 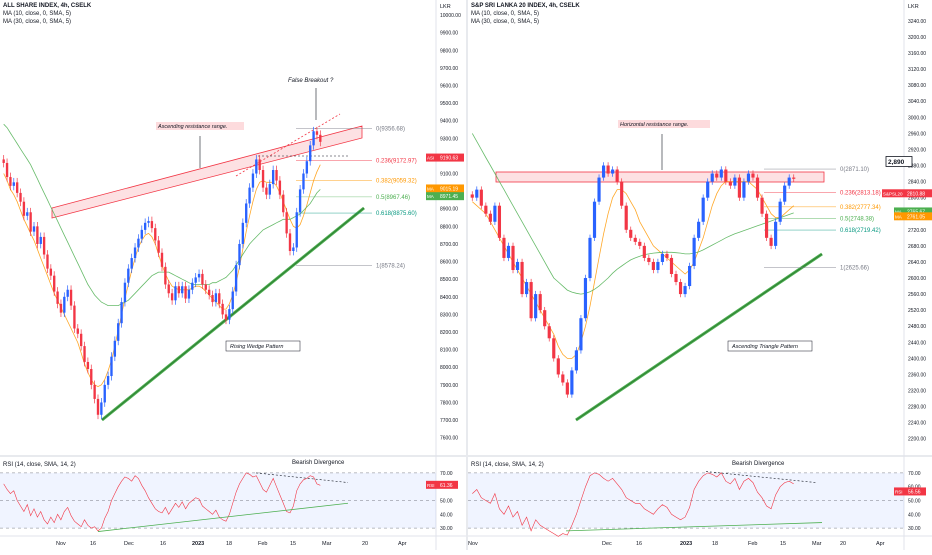 What do you see at coordinates (129, 544) in the screenshot?
I see `left-time-tick: Dec` at bounding box center [129, 544].